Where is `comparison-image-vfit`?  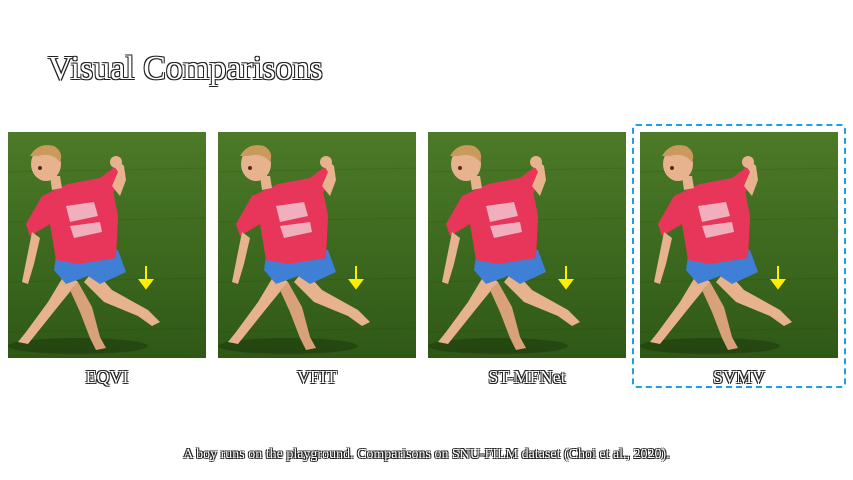
comparison-image-vfit is located at coordinates (317, 245).